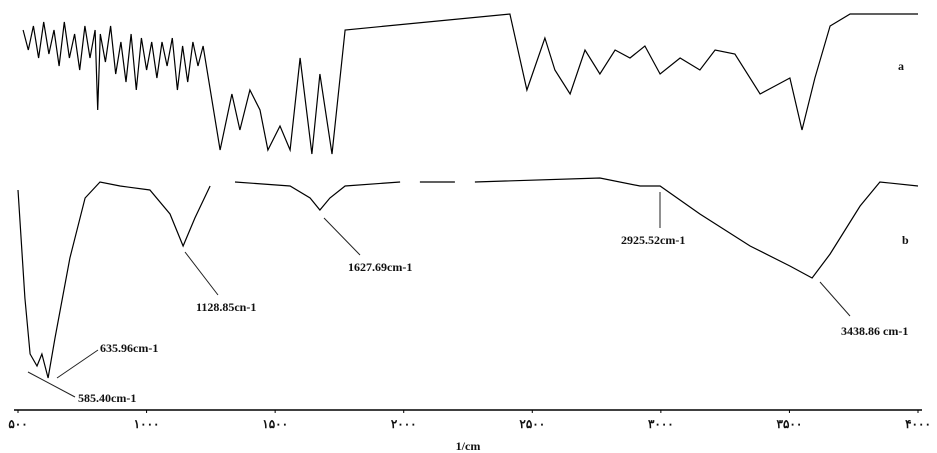 Image resolution: width=937 pixels, height=453 pixels. What do you see at coordinates (874, 331) in the screenshot?
I see `annotation: 3438.86 cm-1` at bounding box center [874, 331].